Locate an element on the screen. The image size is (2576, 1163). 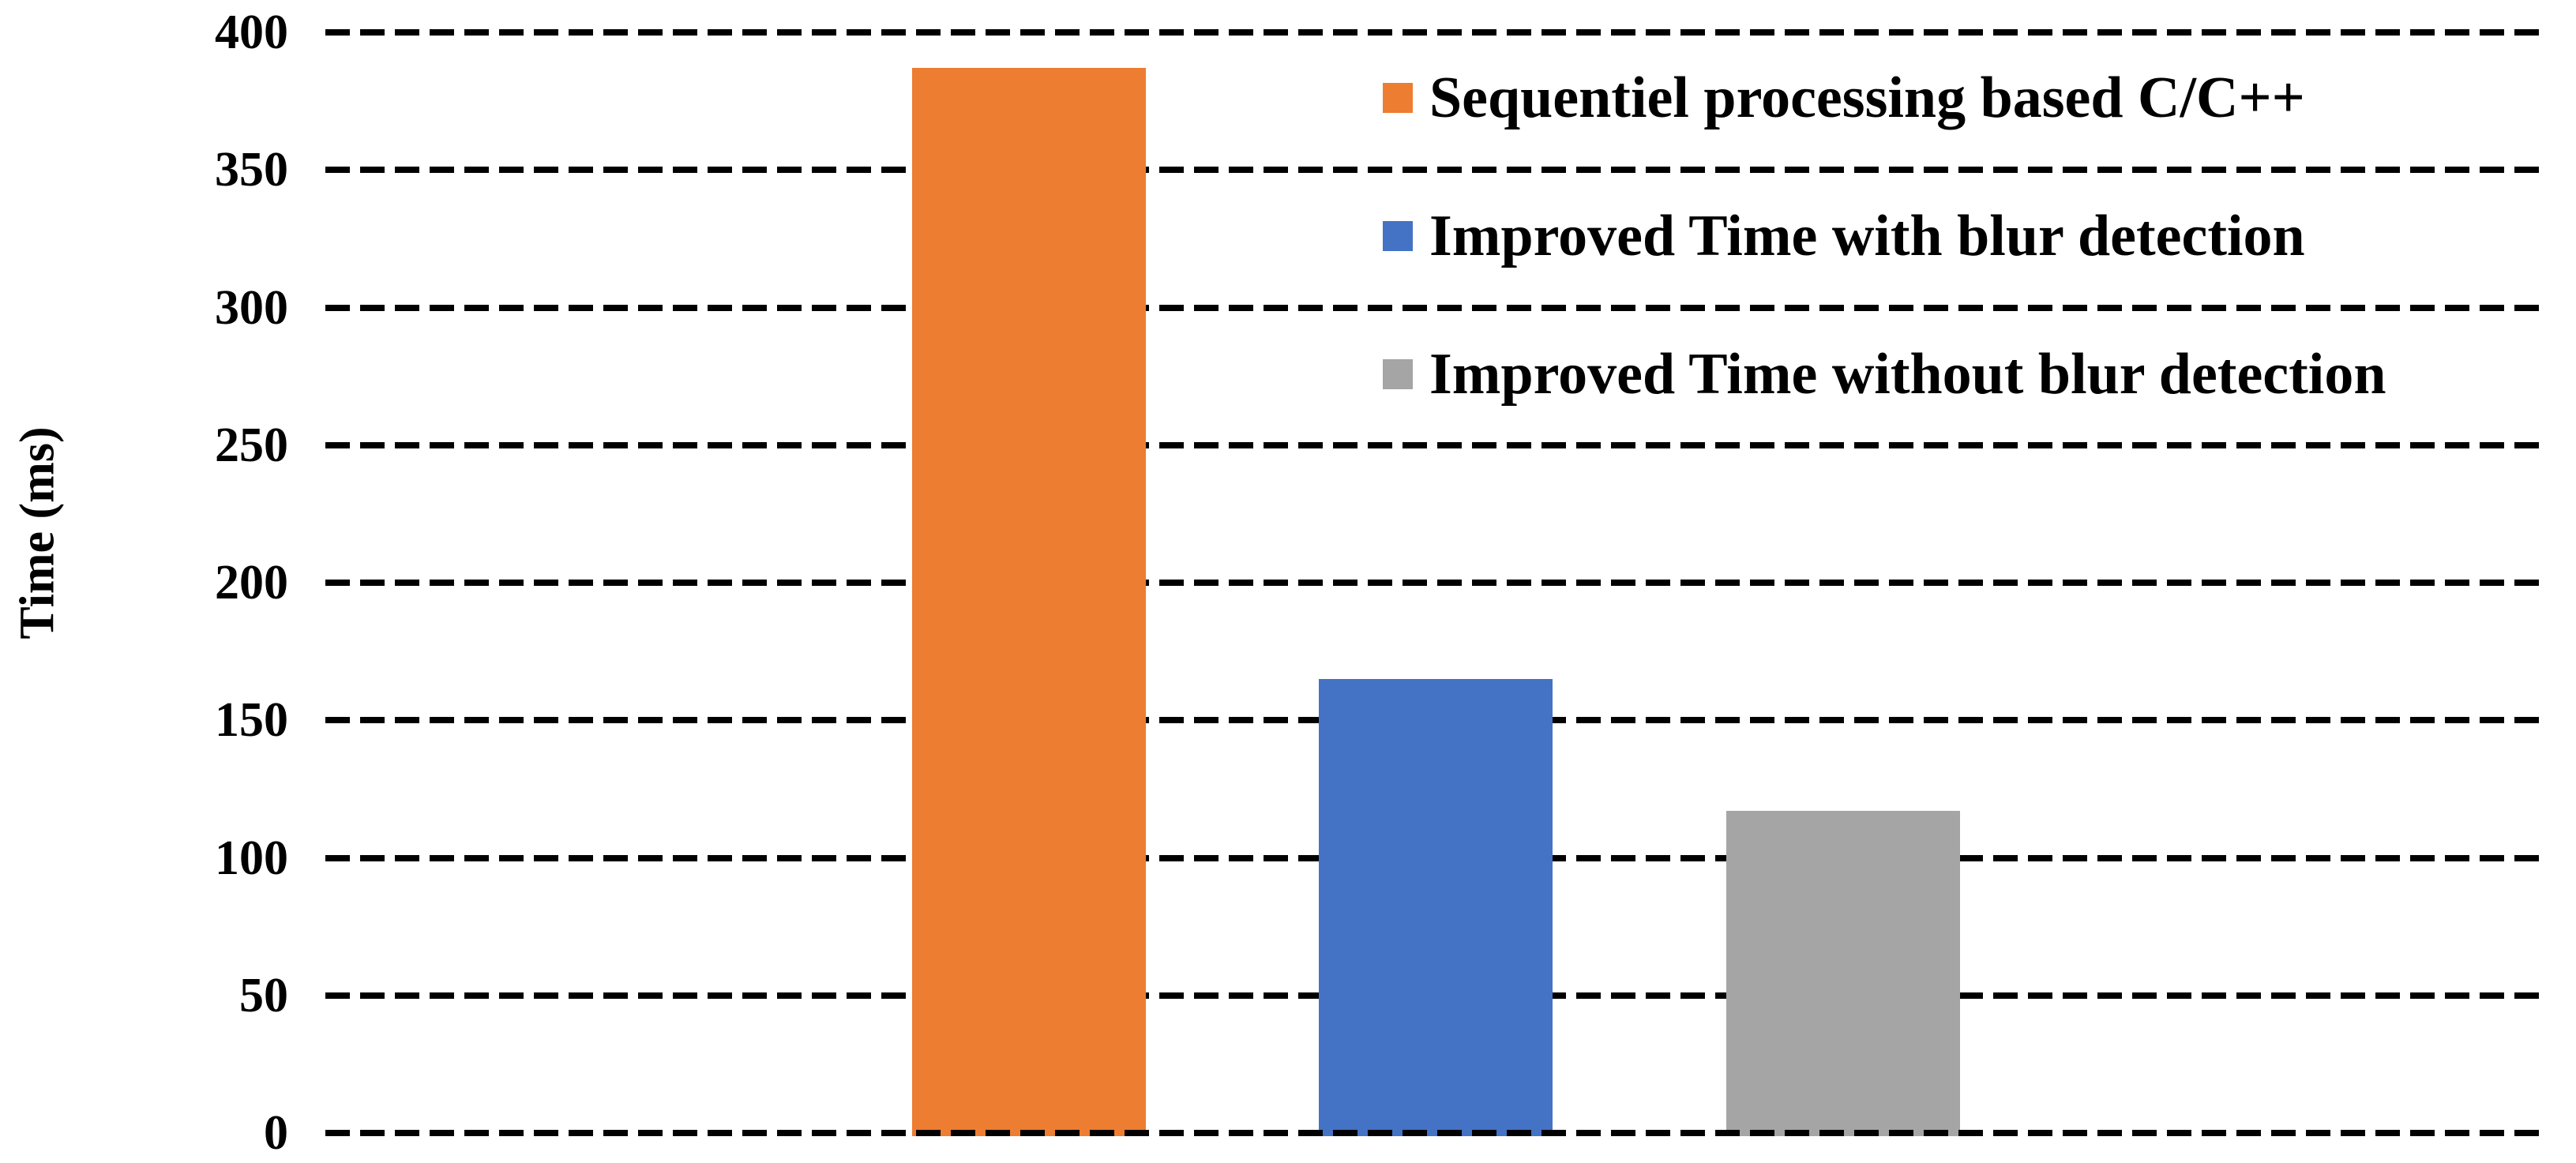
y-tick-label-350: 350 is located at coordinates (251, 170).